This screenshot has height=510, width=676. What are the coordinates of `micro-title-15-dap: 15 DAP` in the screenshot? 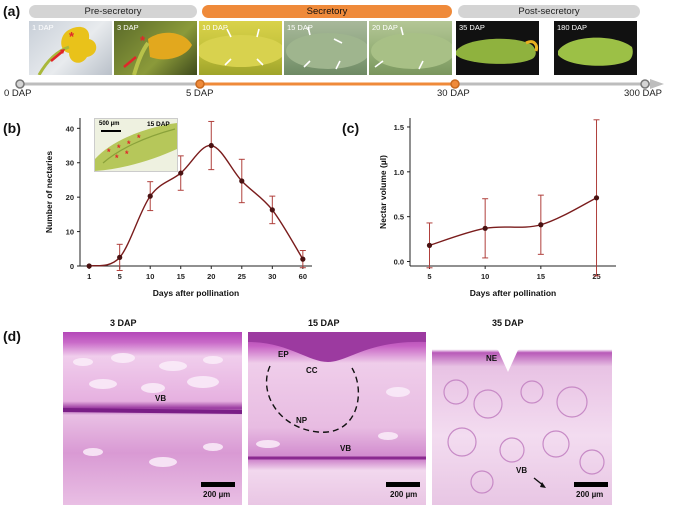 It's located at (324, 323).